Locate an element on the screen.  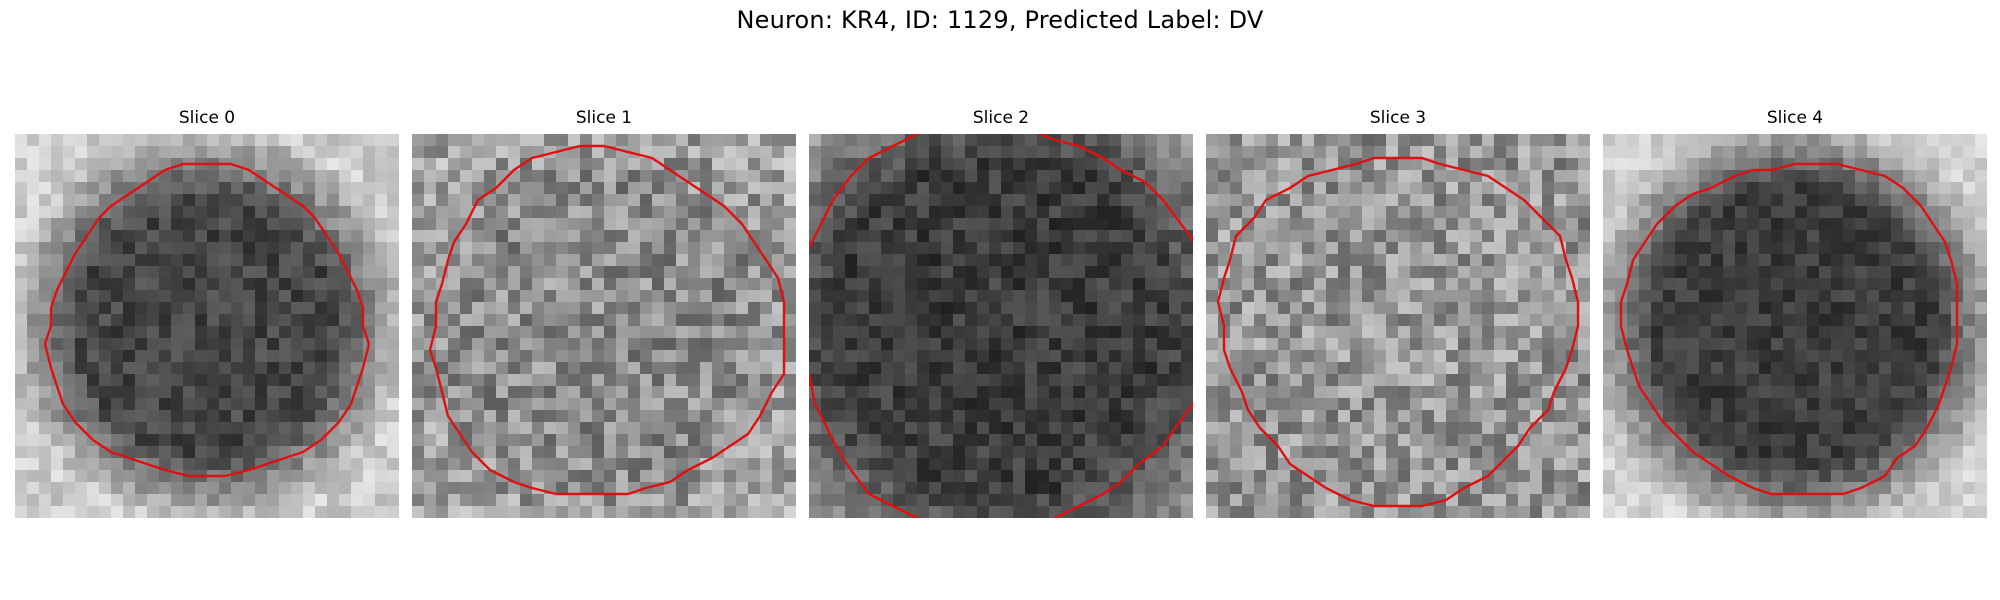
slice-panel-0: Slice 0 is located at coordinates (207, 315).